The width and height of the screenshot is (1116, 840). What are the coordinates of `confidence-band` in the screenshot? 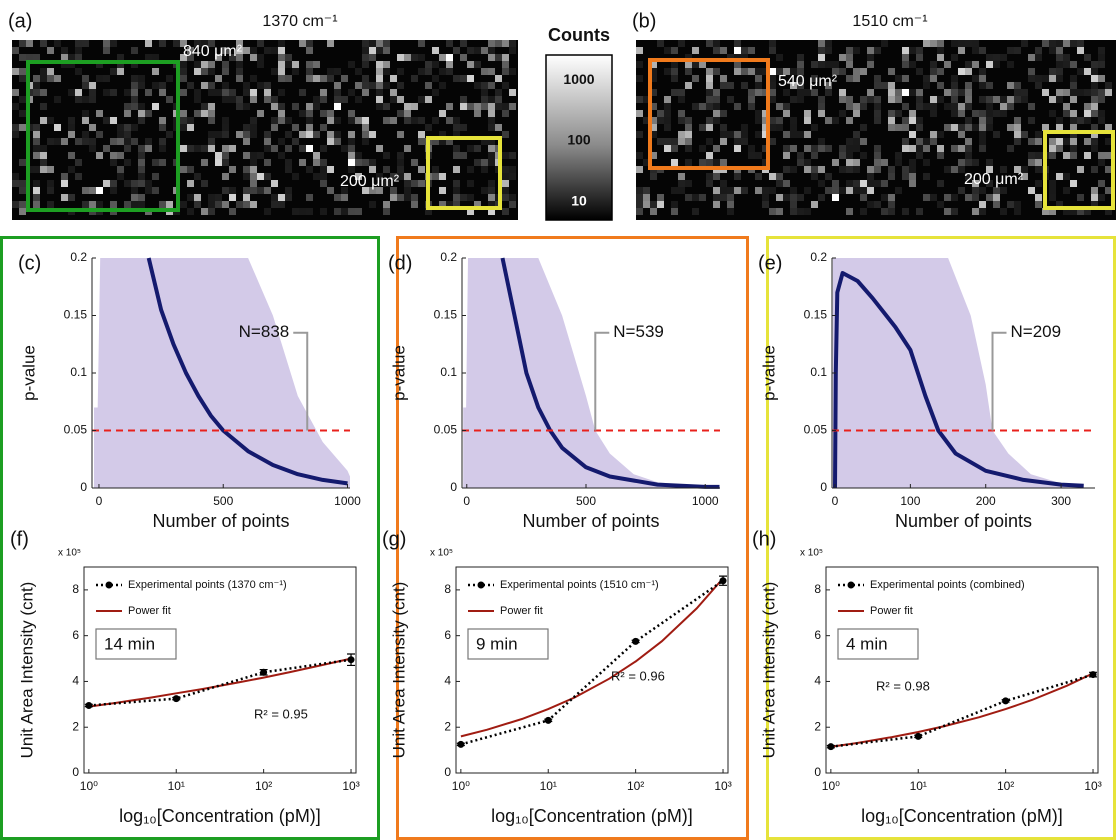 It's located at (591, 373).